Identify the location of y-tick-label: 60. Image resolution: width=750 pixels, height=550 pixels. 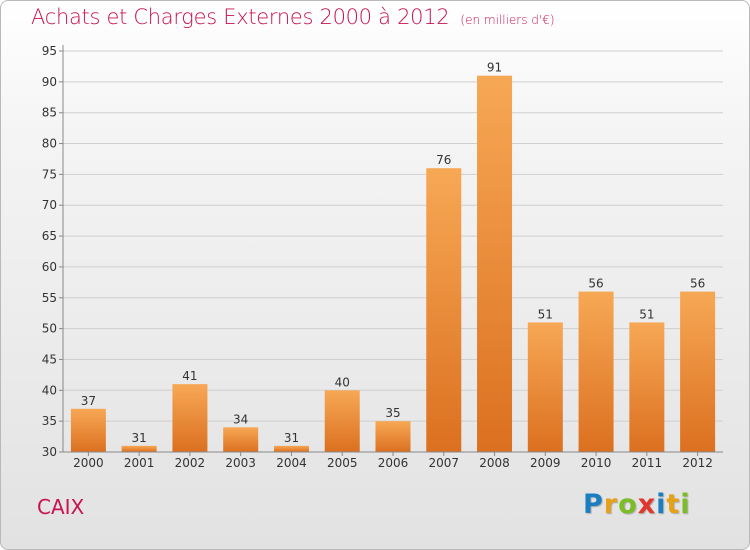
(49, 267).